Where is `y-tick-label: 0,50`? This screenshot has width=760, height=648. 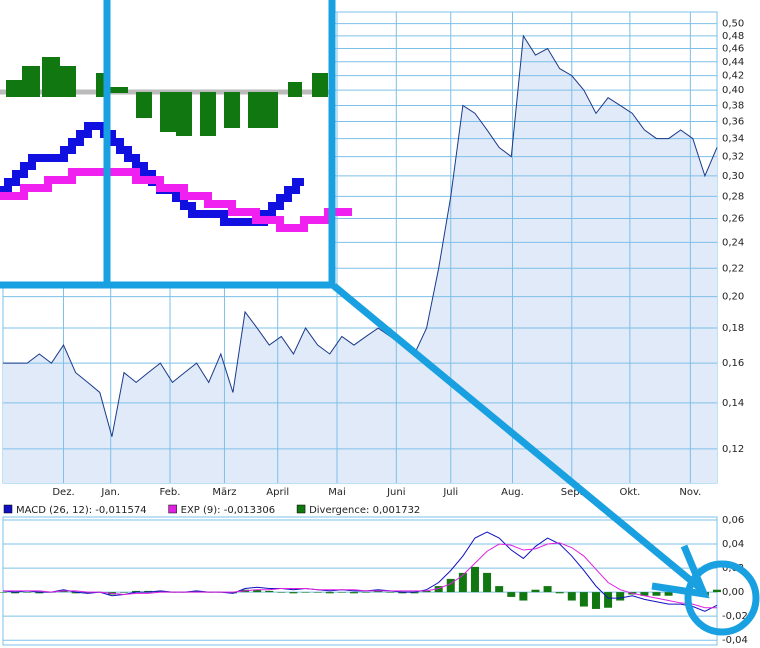 y-tick-label: 0,50 is located at coordinates (733, 24).